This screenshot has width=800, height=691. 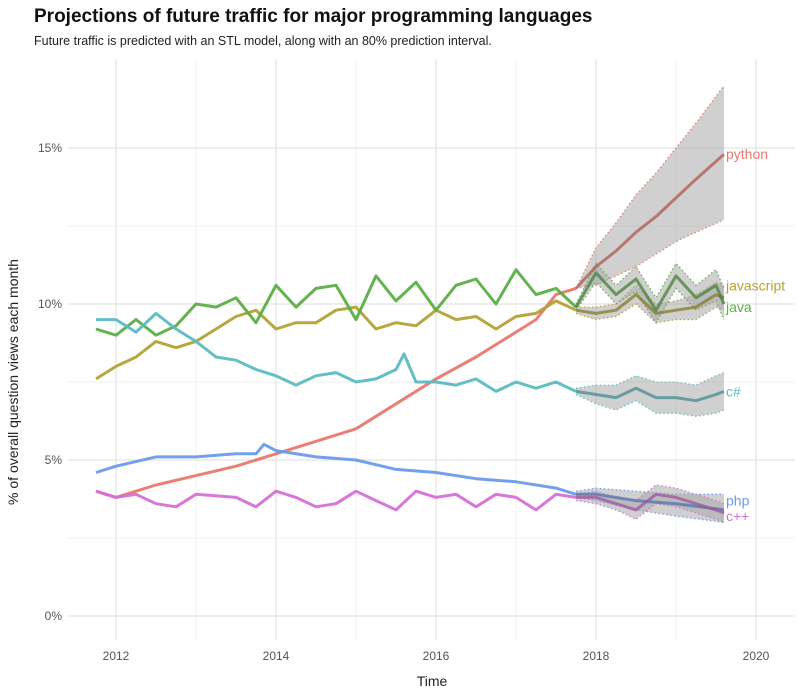 I want to click on interval-lower-c#, so click(x=650, y=405).